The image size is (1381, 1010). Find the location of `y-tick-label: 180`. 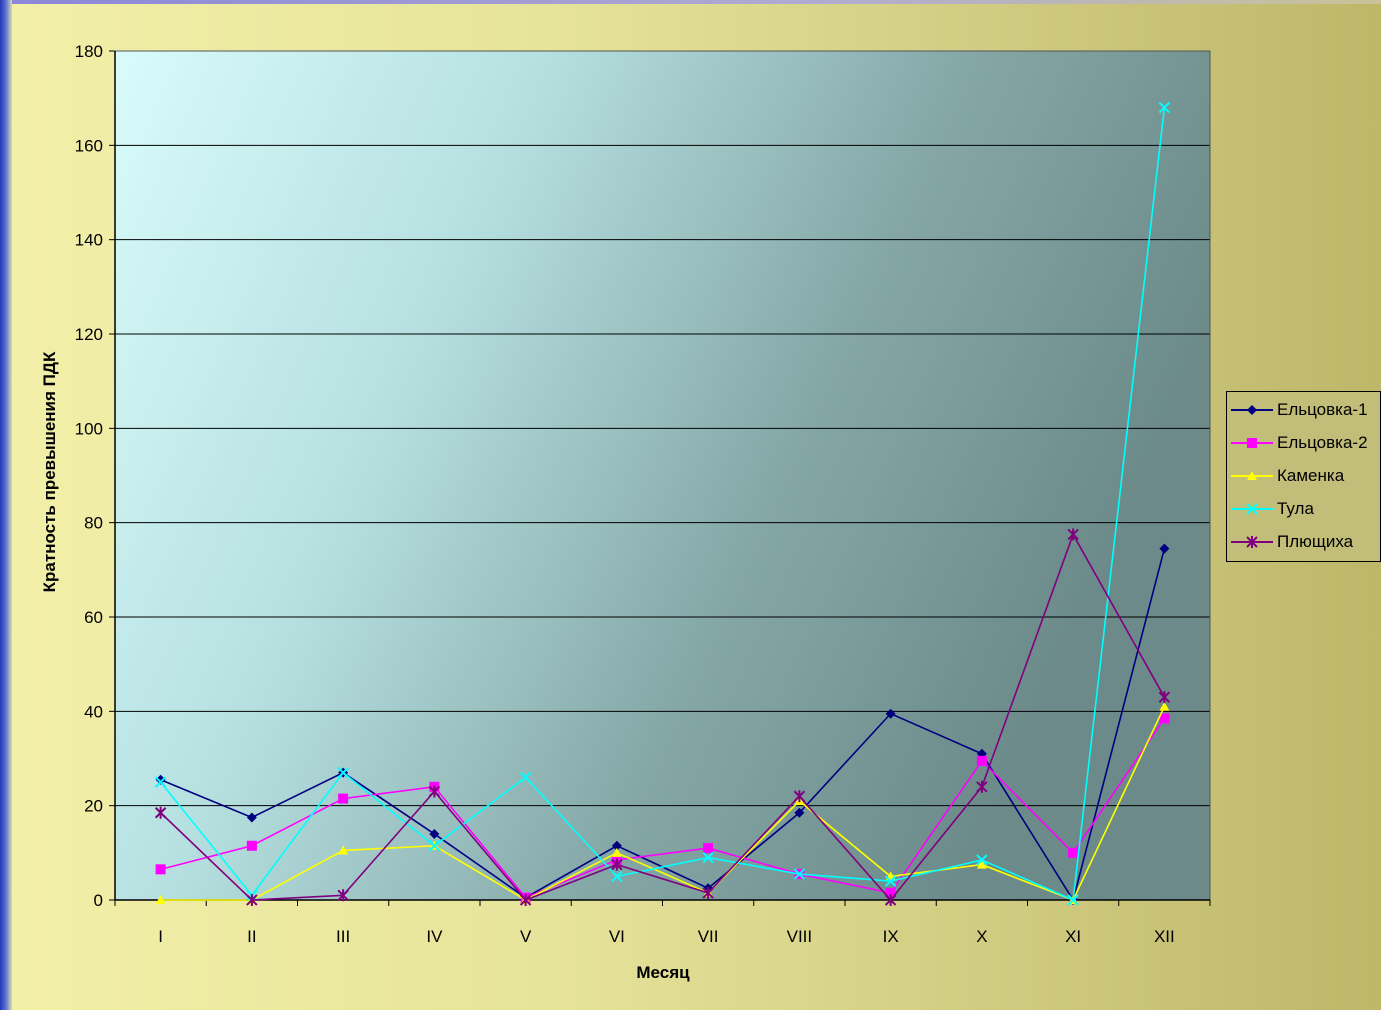

y-tick-label: 180 is located at coordinates (89, 51).